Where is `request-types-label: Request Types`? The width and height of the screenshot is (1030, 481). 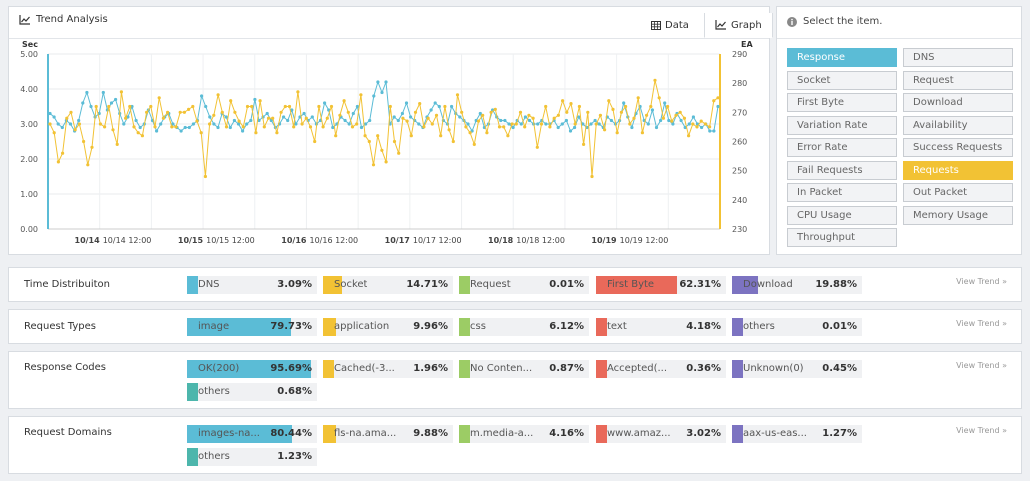 request-types-label: Request Types is located at coordinates (60, 326).